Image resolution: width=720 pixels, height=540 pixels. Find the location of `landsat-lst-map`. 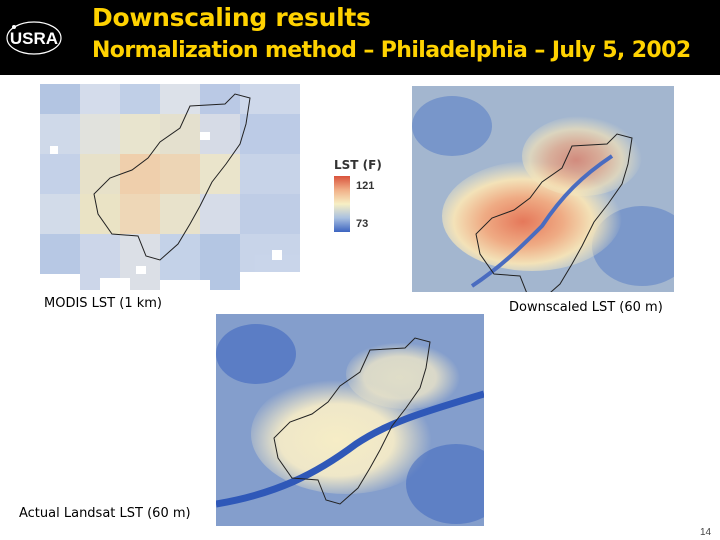

landsat-lst-map is located at coordinates (350, 420).